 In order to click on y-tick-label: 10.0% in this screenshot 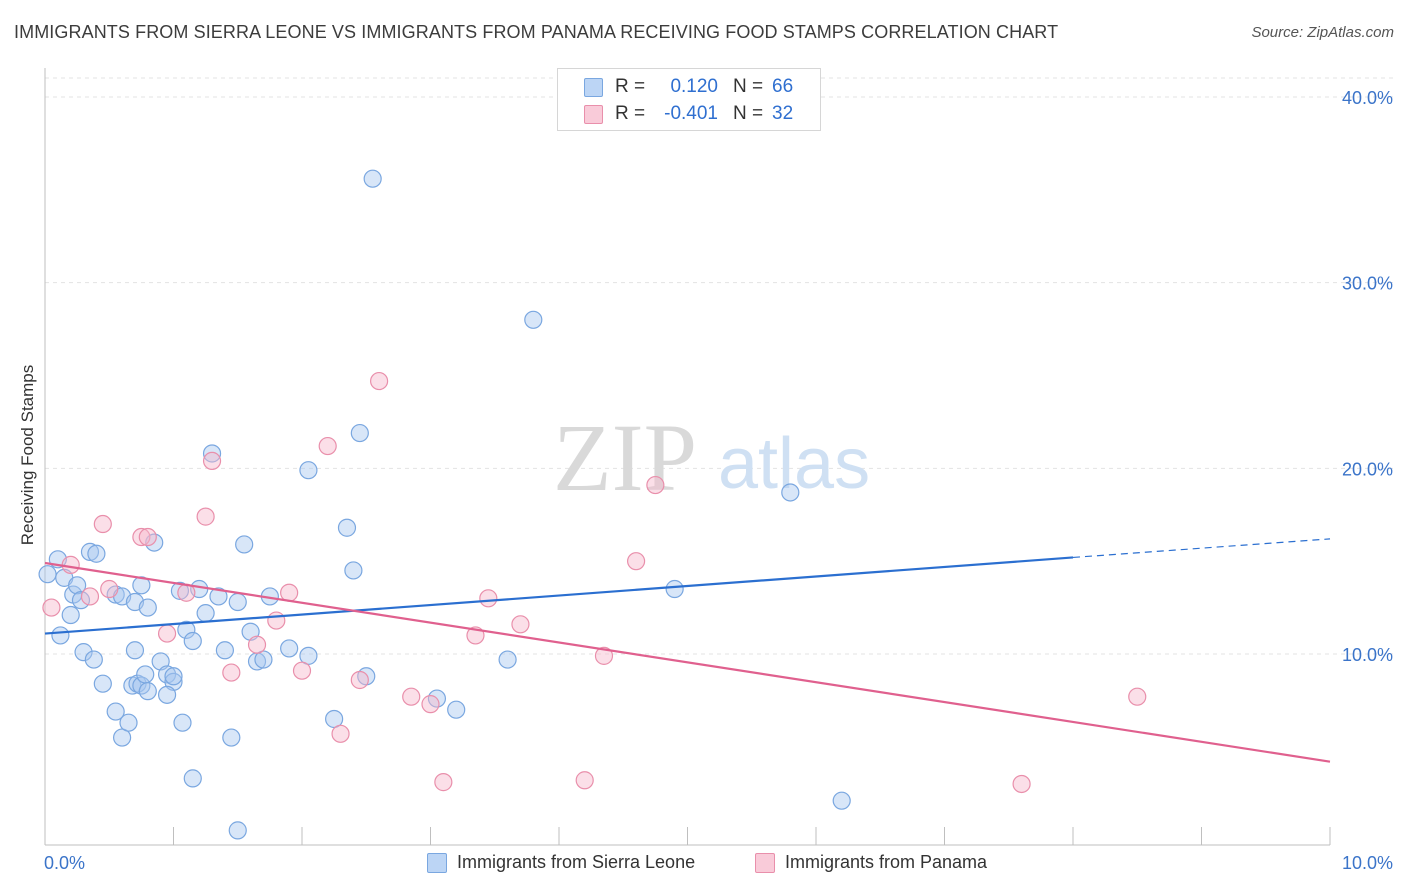, I will do `click(1367, 655)`.